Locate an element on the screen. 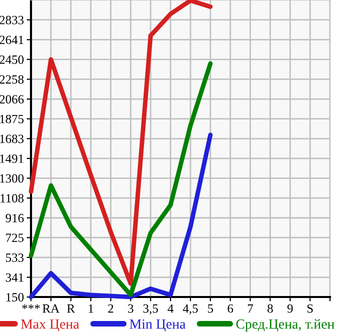 The width and height of the screenshot is (345, 335). x-tick-label: RA is located at coordinates (51, 308).